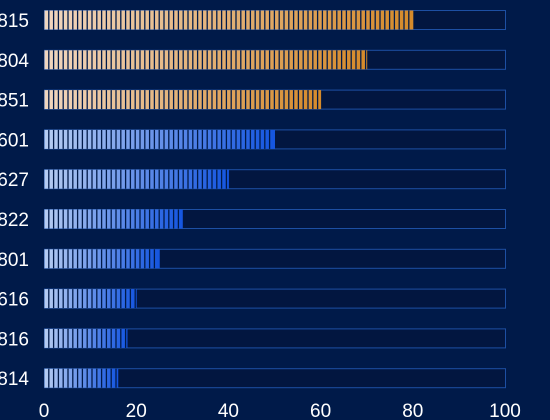 The image size is (550, 420). I want to click on category-label: 851, so click(14, 101).